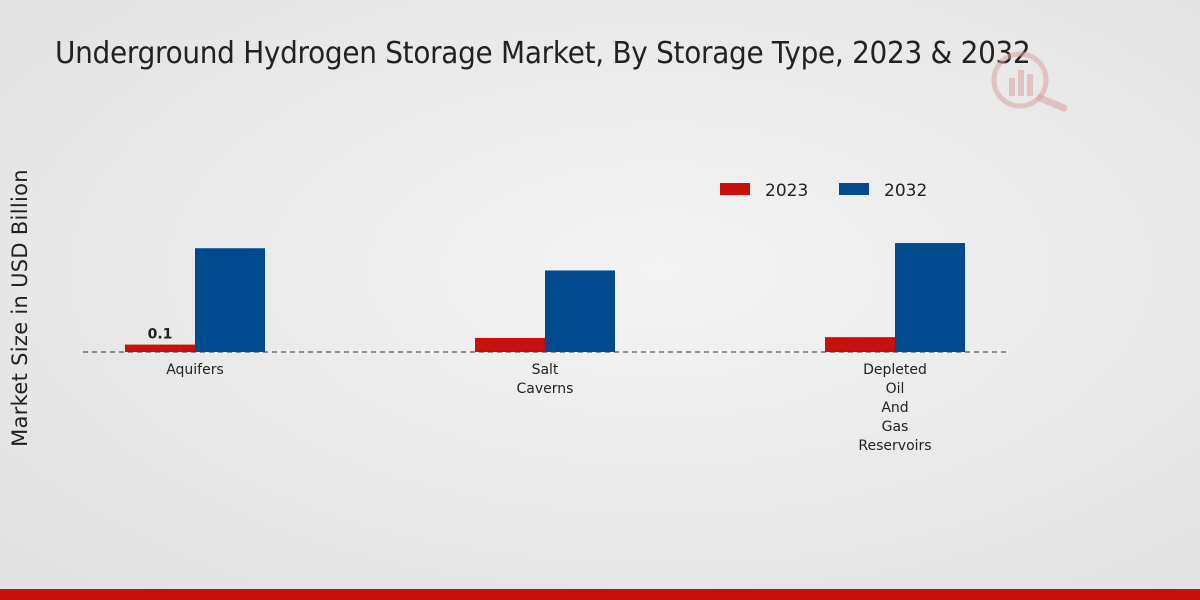 This screenshot has width=1200, height=600. I want to click on legend-swatch-2023, so click(735, 189).